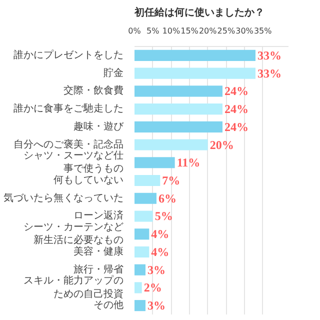 The image size is (320, 320). Describe the element at coordinates (167, 198) in the screenshot. I see `data-label: 6%` at that location.